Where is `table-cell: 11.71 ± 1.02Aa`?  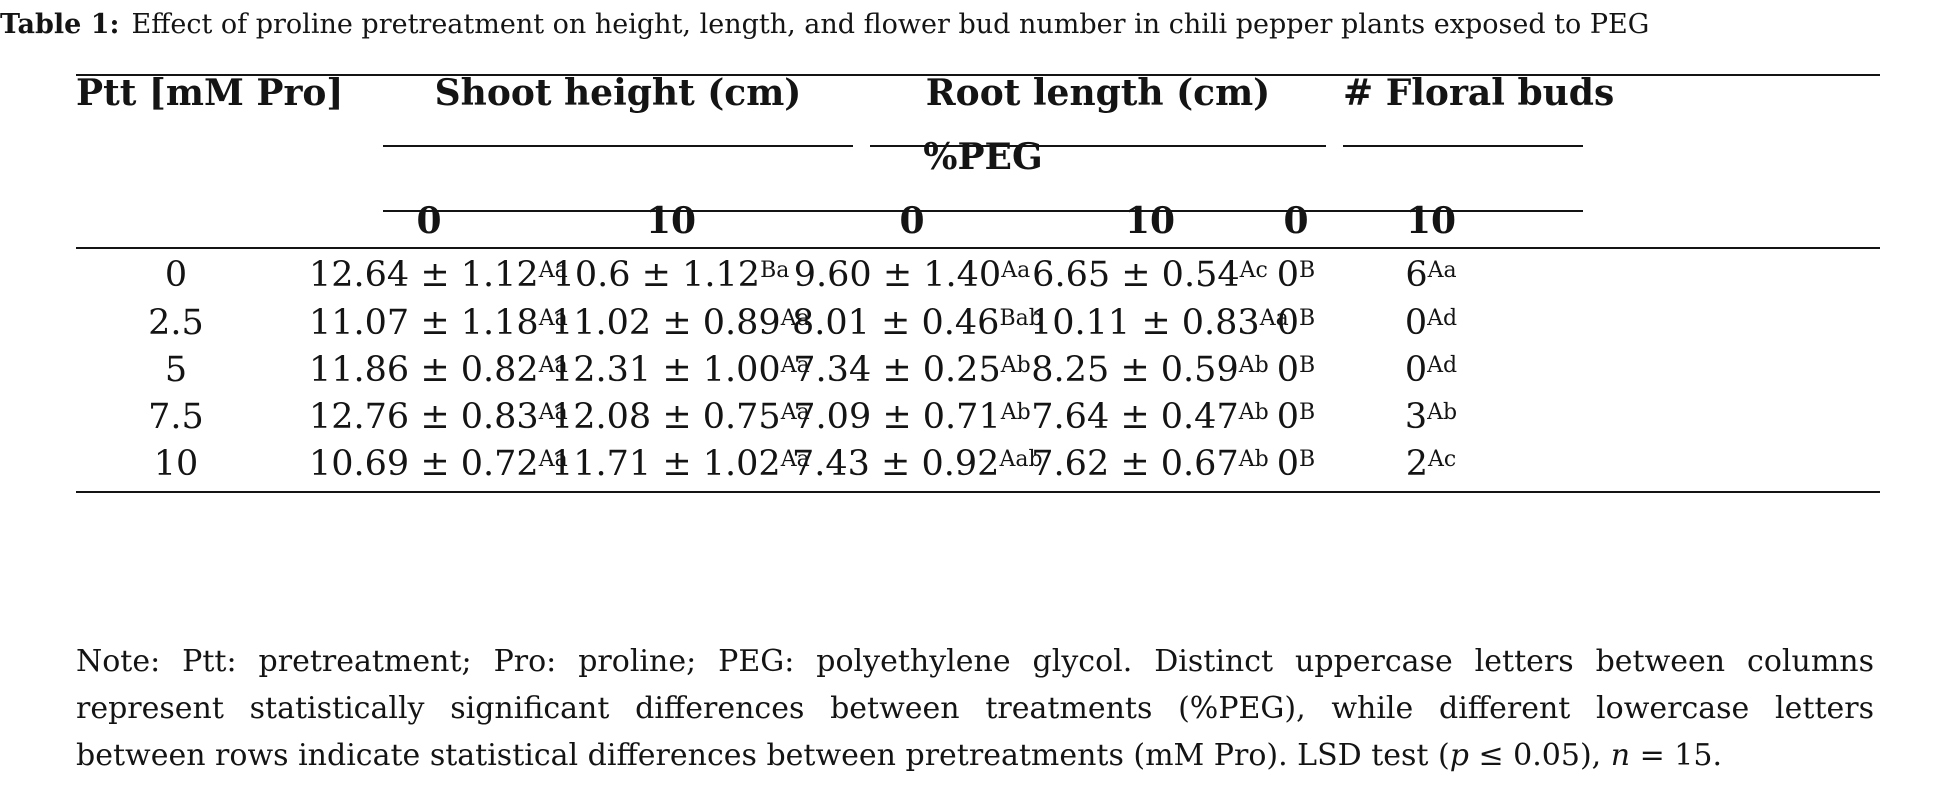 table-cell: 11.71 ± 1.02Aa is located at coordinates (680, 464).